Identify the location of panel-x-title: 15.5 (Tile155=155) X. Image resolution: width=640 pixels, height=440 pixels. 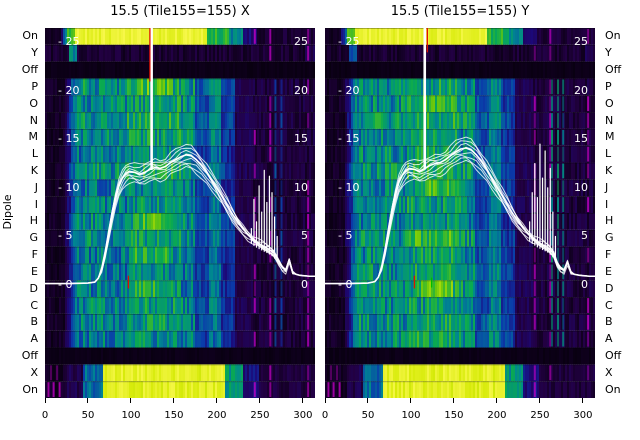
(180, 11).